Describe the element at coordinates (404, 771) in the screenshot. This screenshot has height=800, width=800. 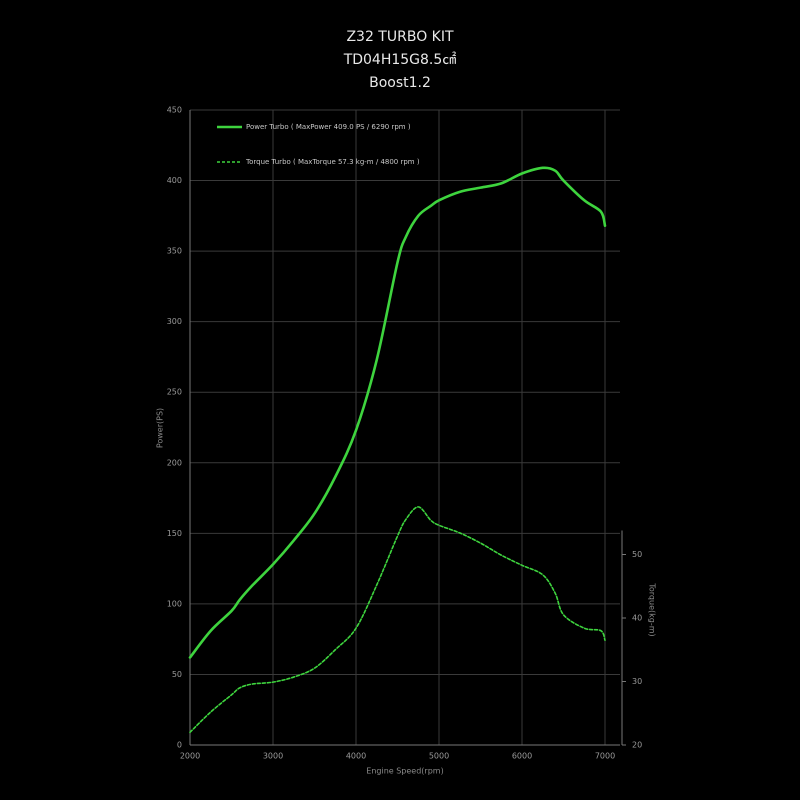
I see `x-axis-title: Engine Speed(rpm)` at that location.